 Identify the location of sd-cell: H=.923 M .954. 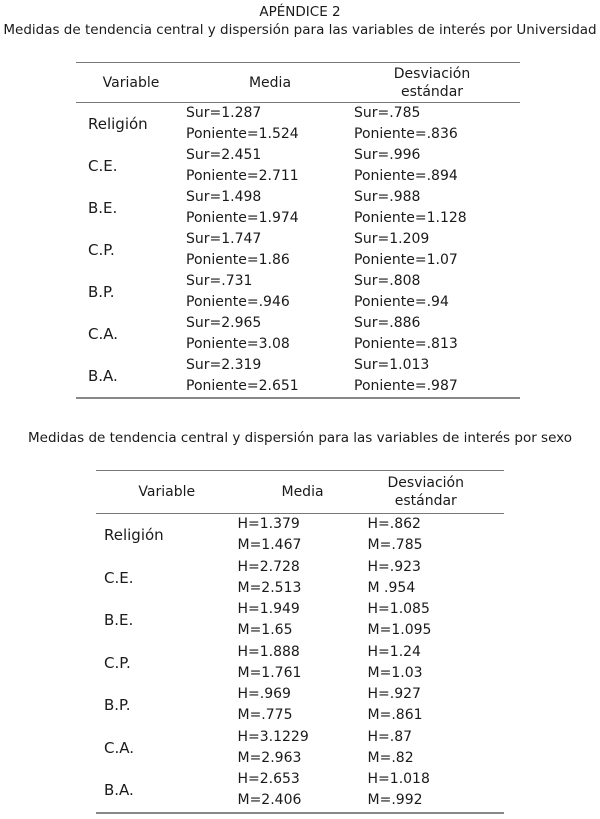
(436, 578).